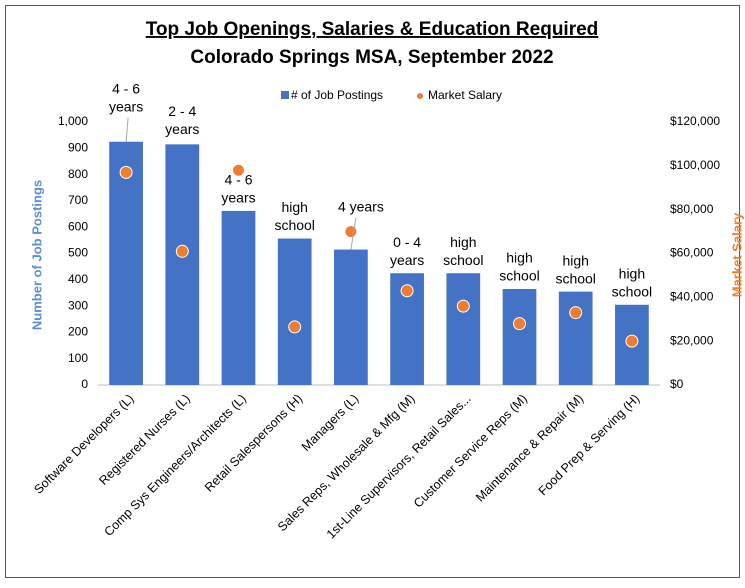 Image resolution: width=745 pixels, height=588 pixels. Describe the element at coordinates (78, 279) in the screenshot. I see `y-tick-label: 400` at that location.